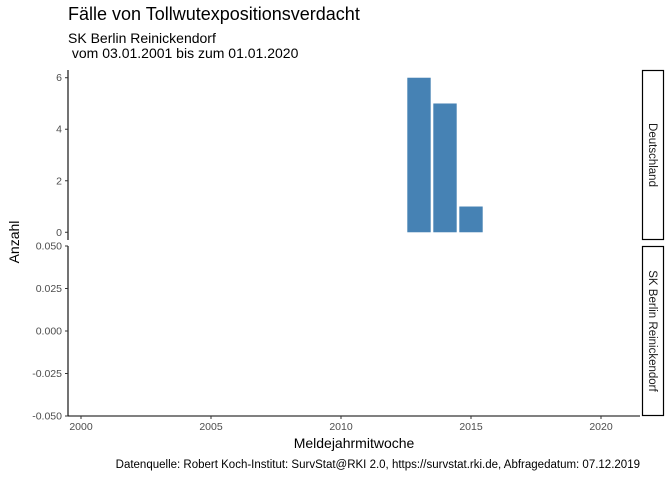  I want to click on facet-strip-label: SK Berlin Reinickendorf, so click(652, 331).